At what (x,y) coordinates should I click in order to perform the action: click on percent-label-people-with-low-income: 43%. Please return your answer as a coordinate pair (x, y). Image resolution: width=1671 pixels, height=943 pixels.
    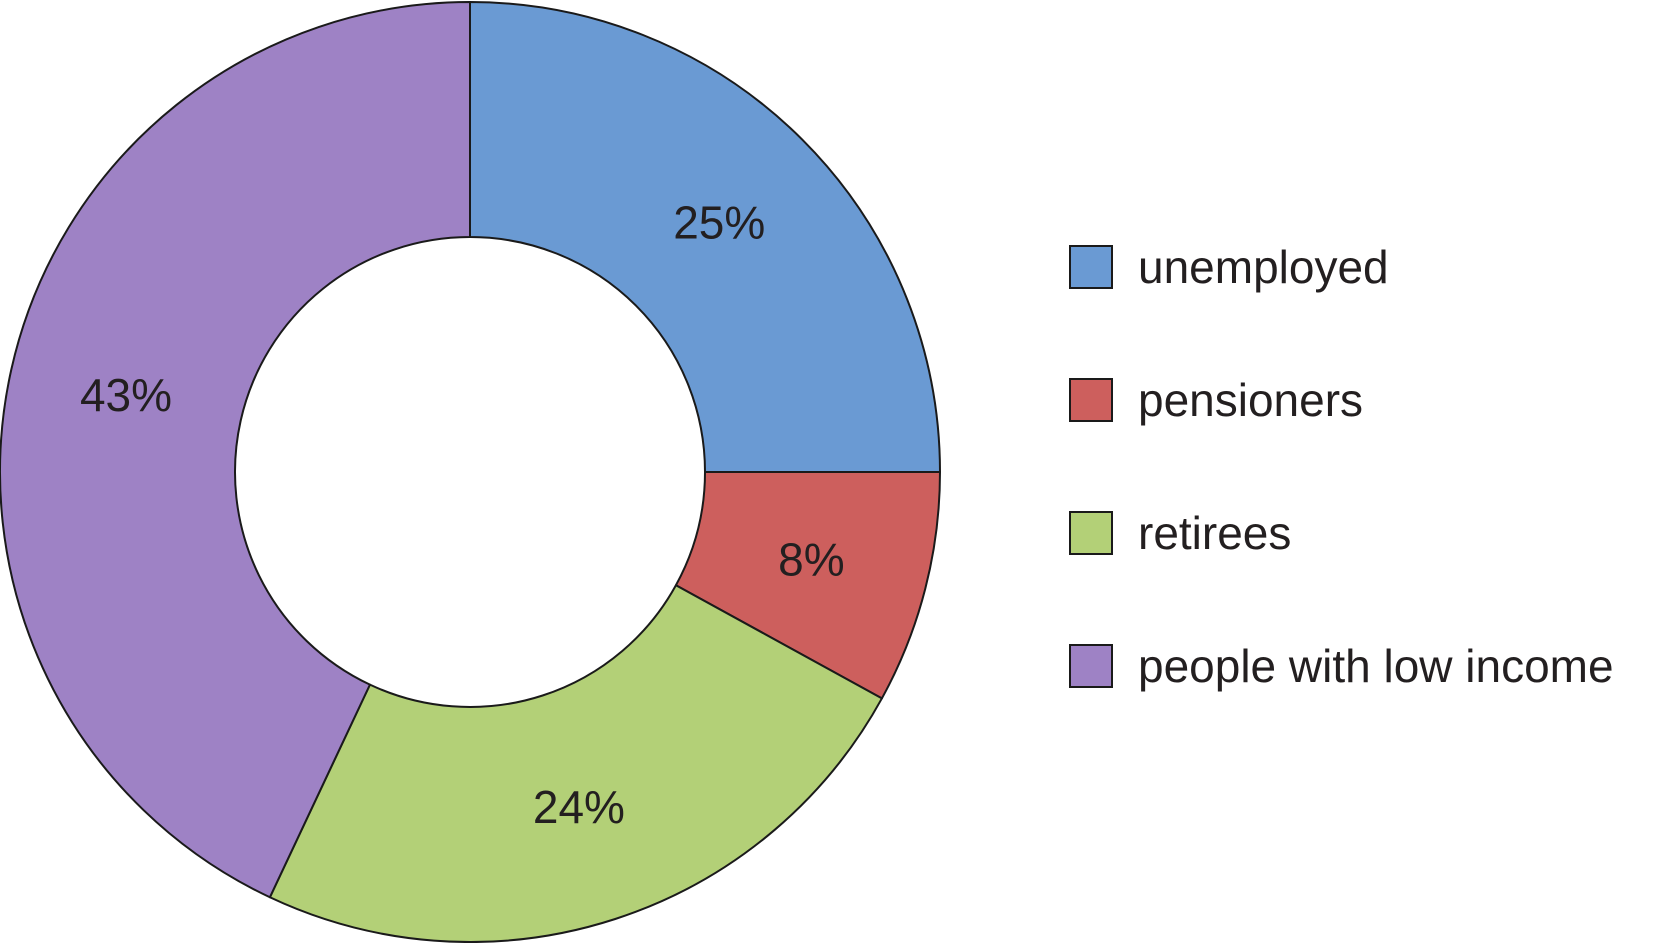
    Looking at the image, I should click on (126, 395).